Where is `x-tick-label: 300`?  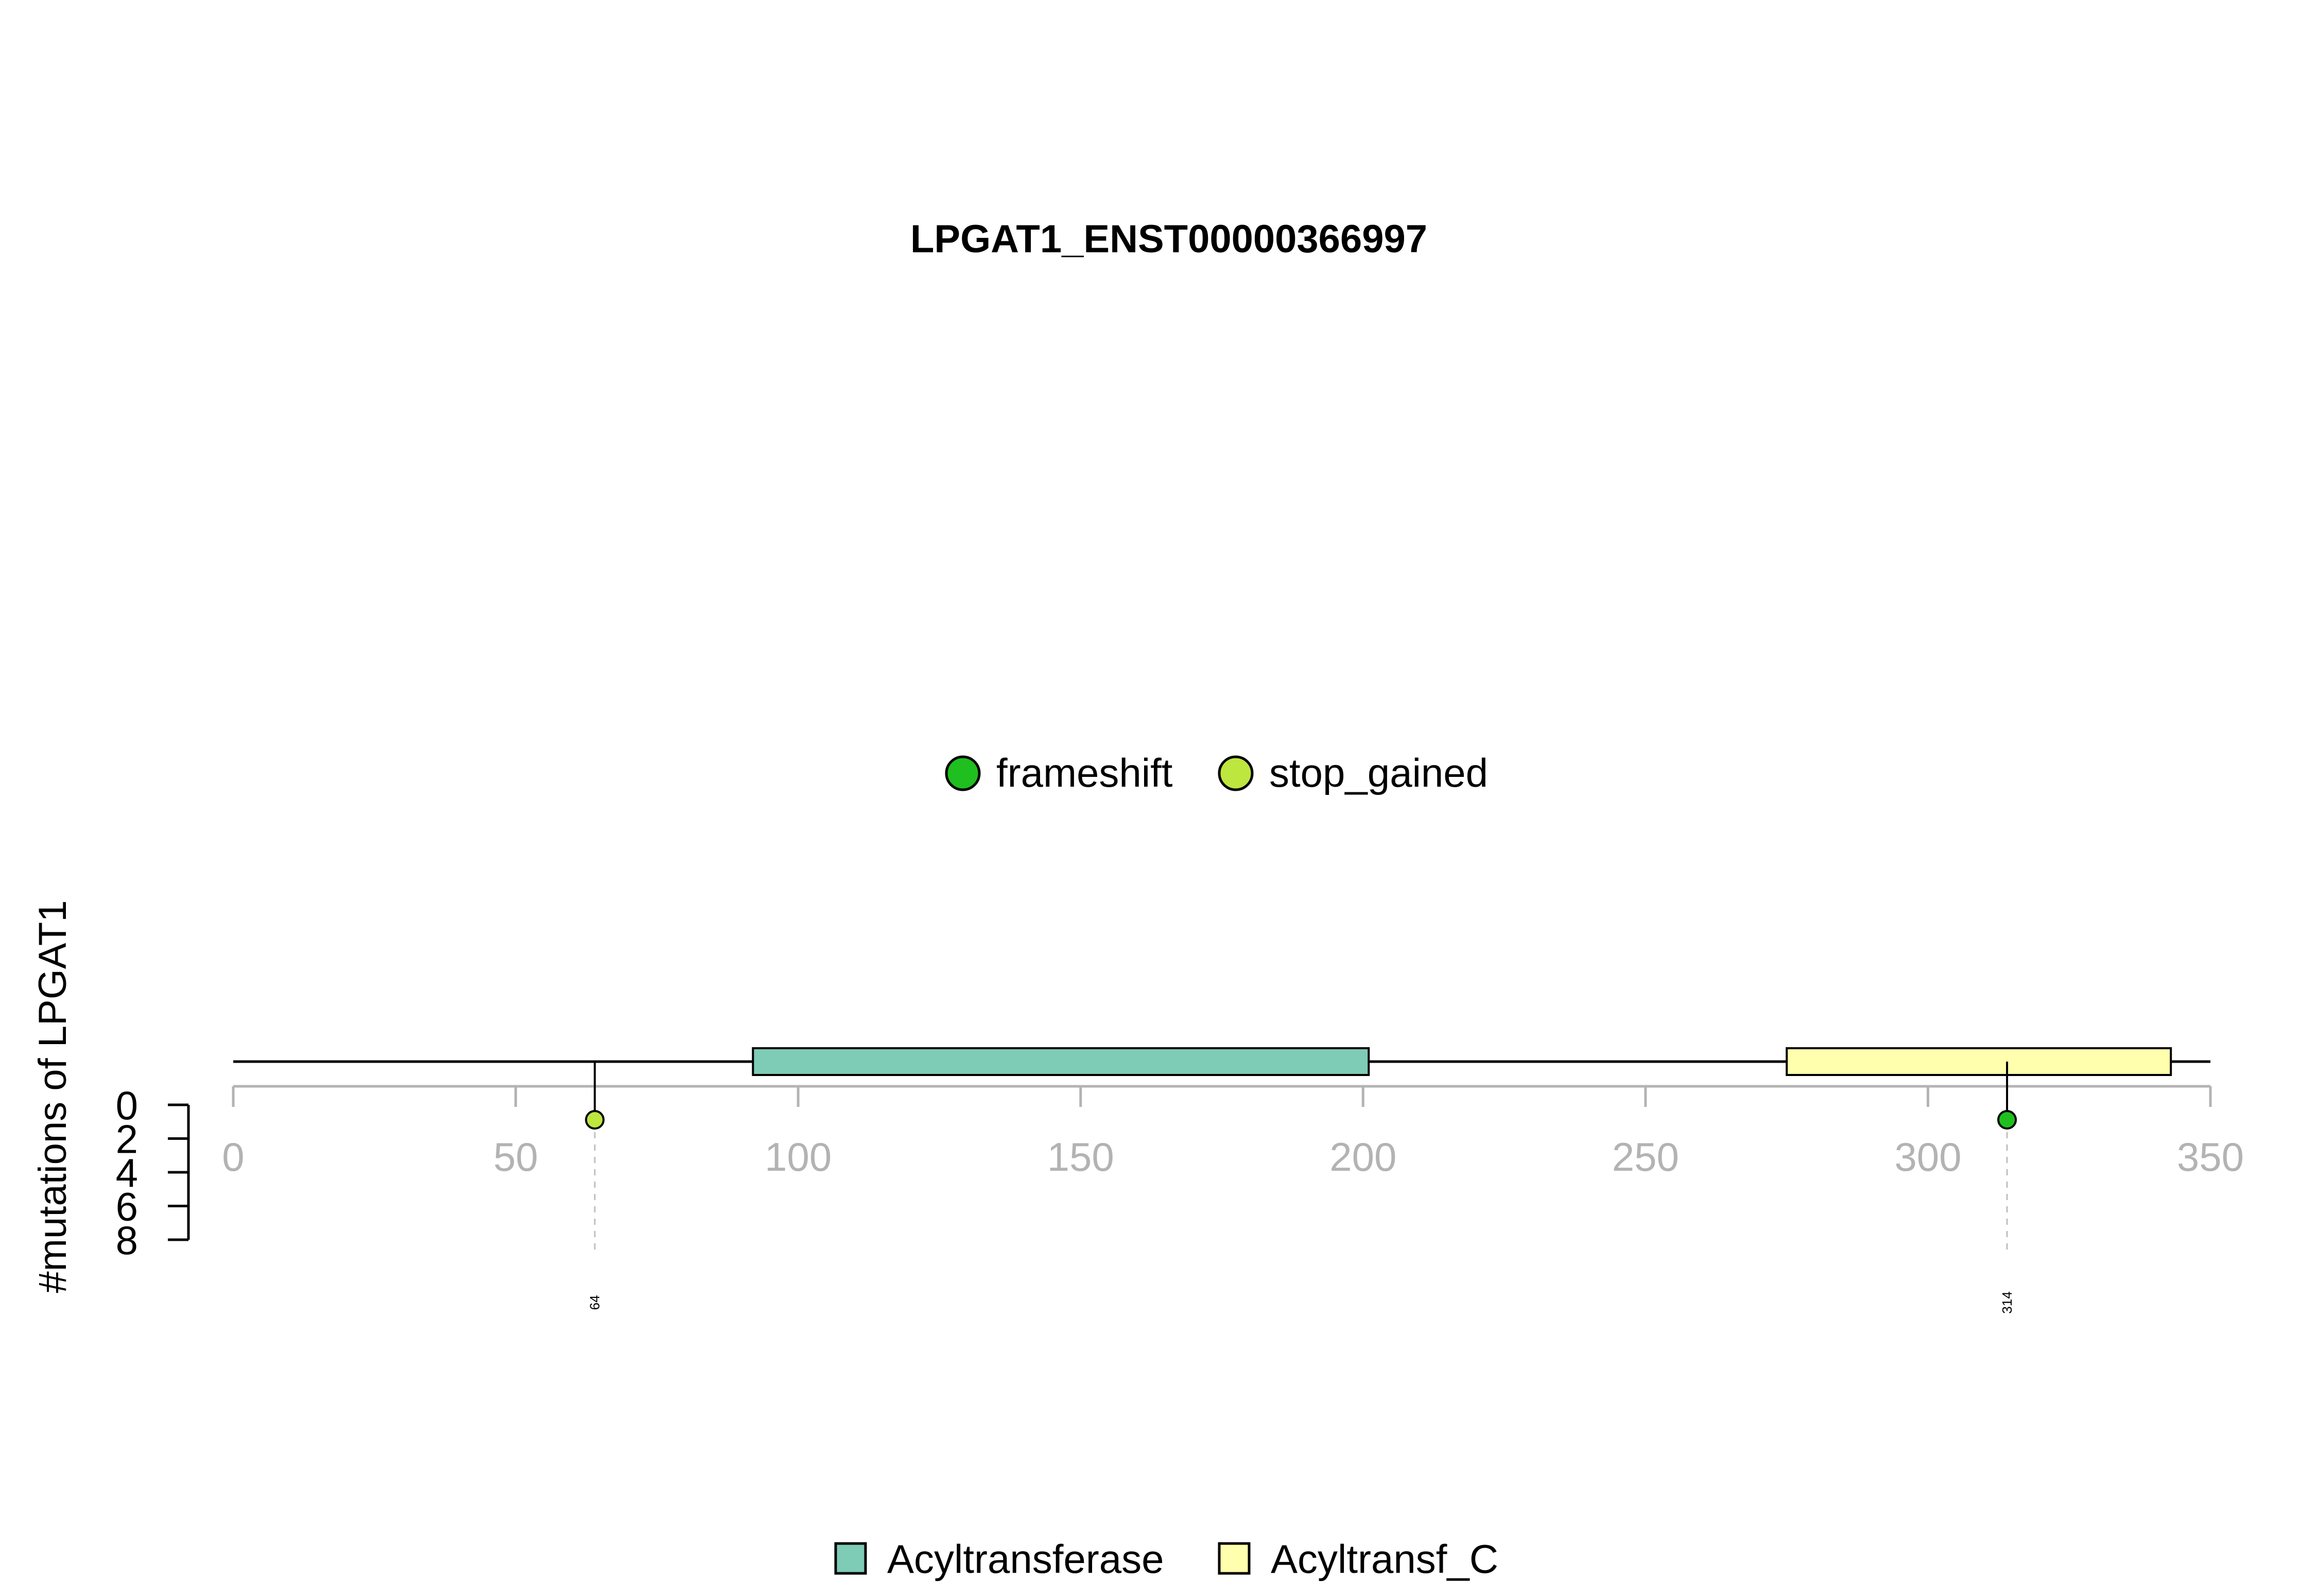 x-tick-label: 300 is located at coordinates (1927, 1157).